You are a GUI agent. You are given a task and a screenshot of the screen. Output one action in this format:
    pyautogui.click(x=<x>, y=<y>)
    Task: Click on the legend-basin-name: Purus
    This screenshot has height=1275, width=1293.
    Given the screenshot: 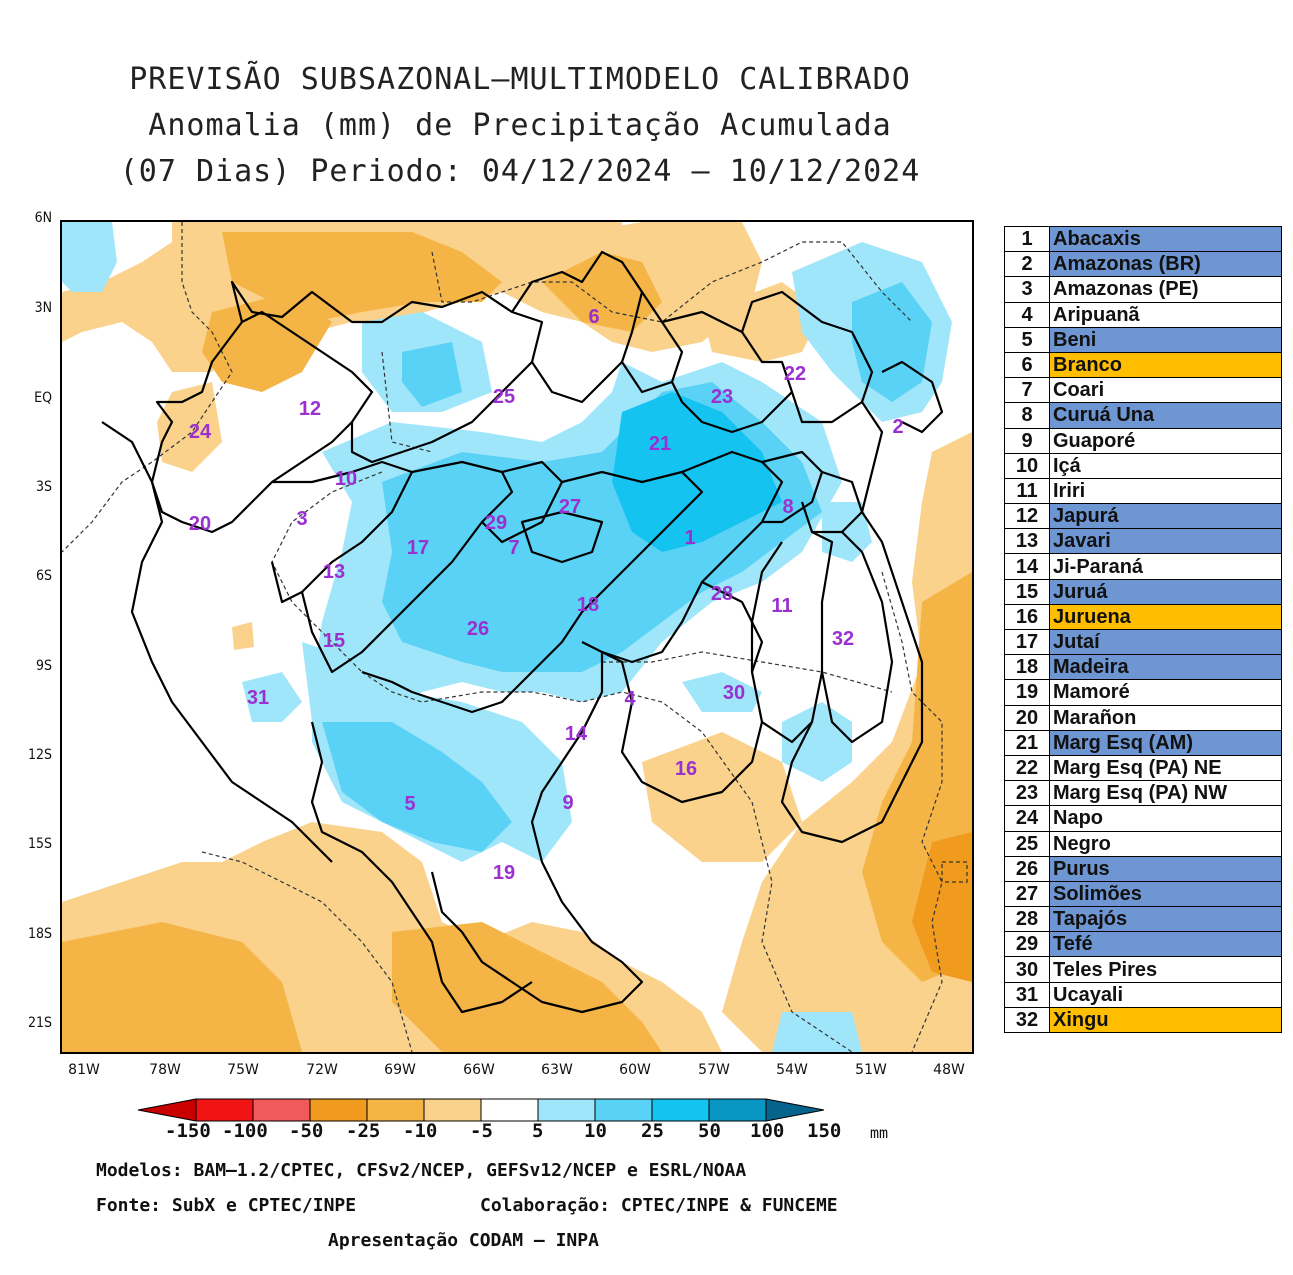 What is the action you would take?
    pyautogui.click(x=1165, y=868)
    